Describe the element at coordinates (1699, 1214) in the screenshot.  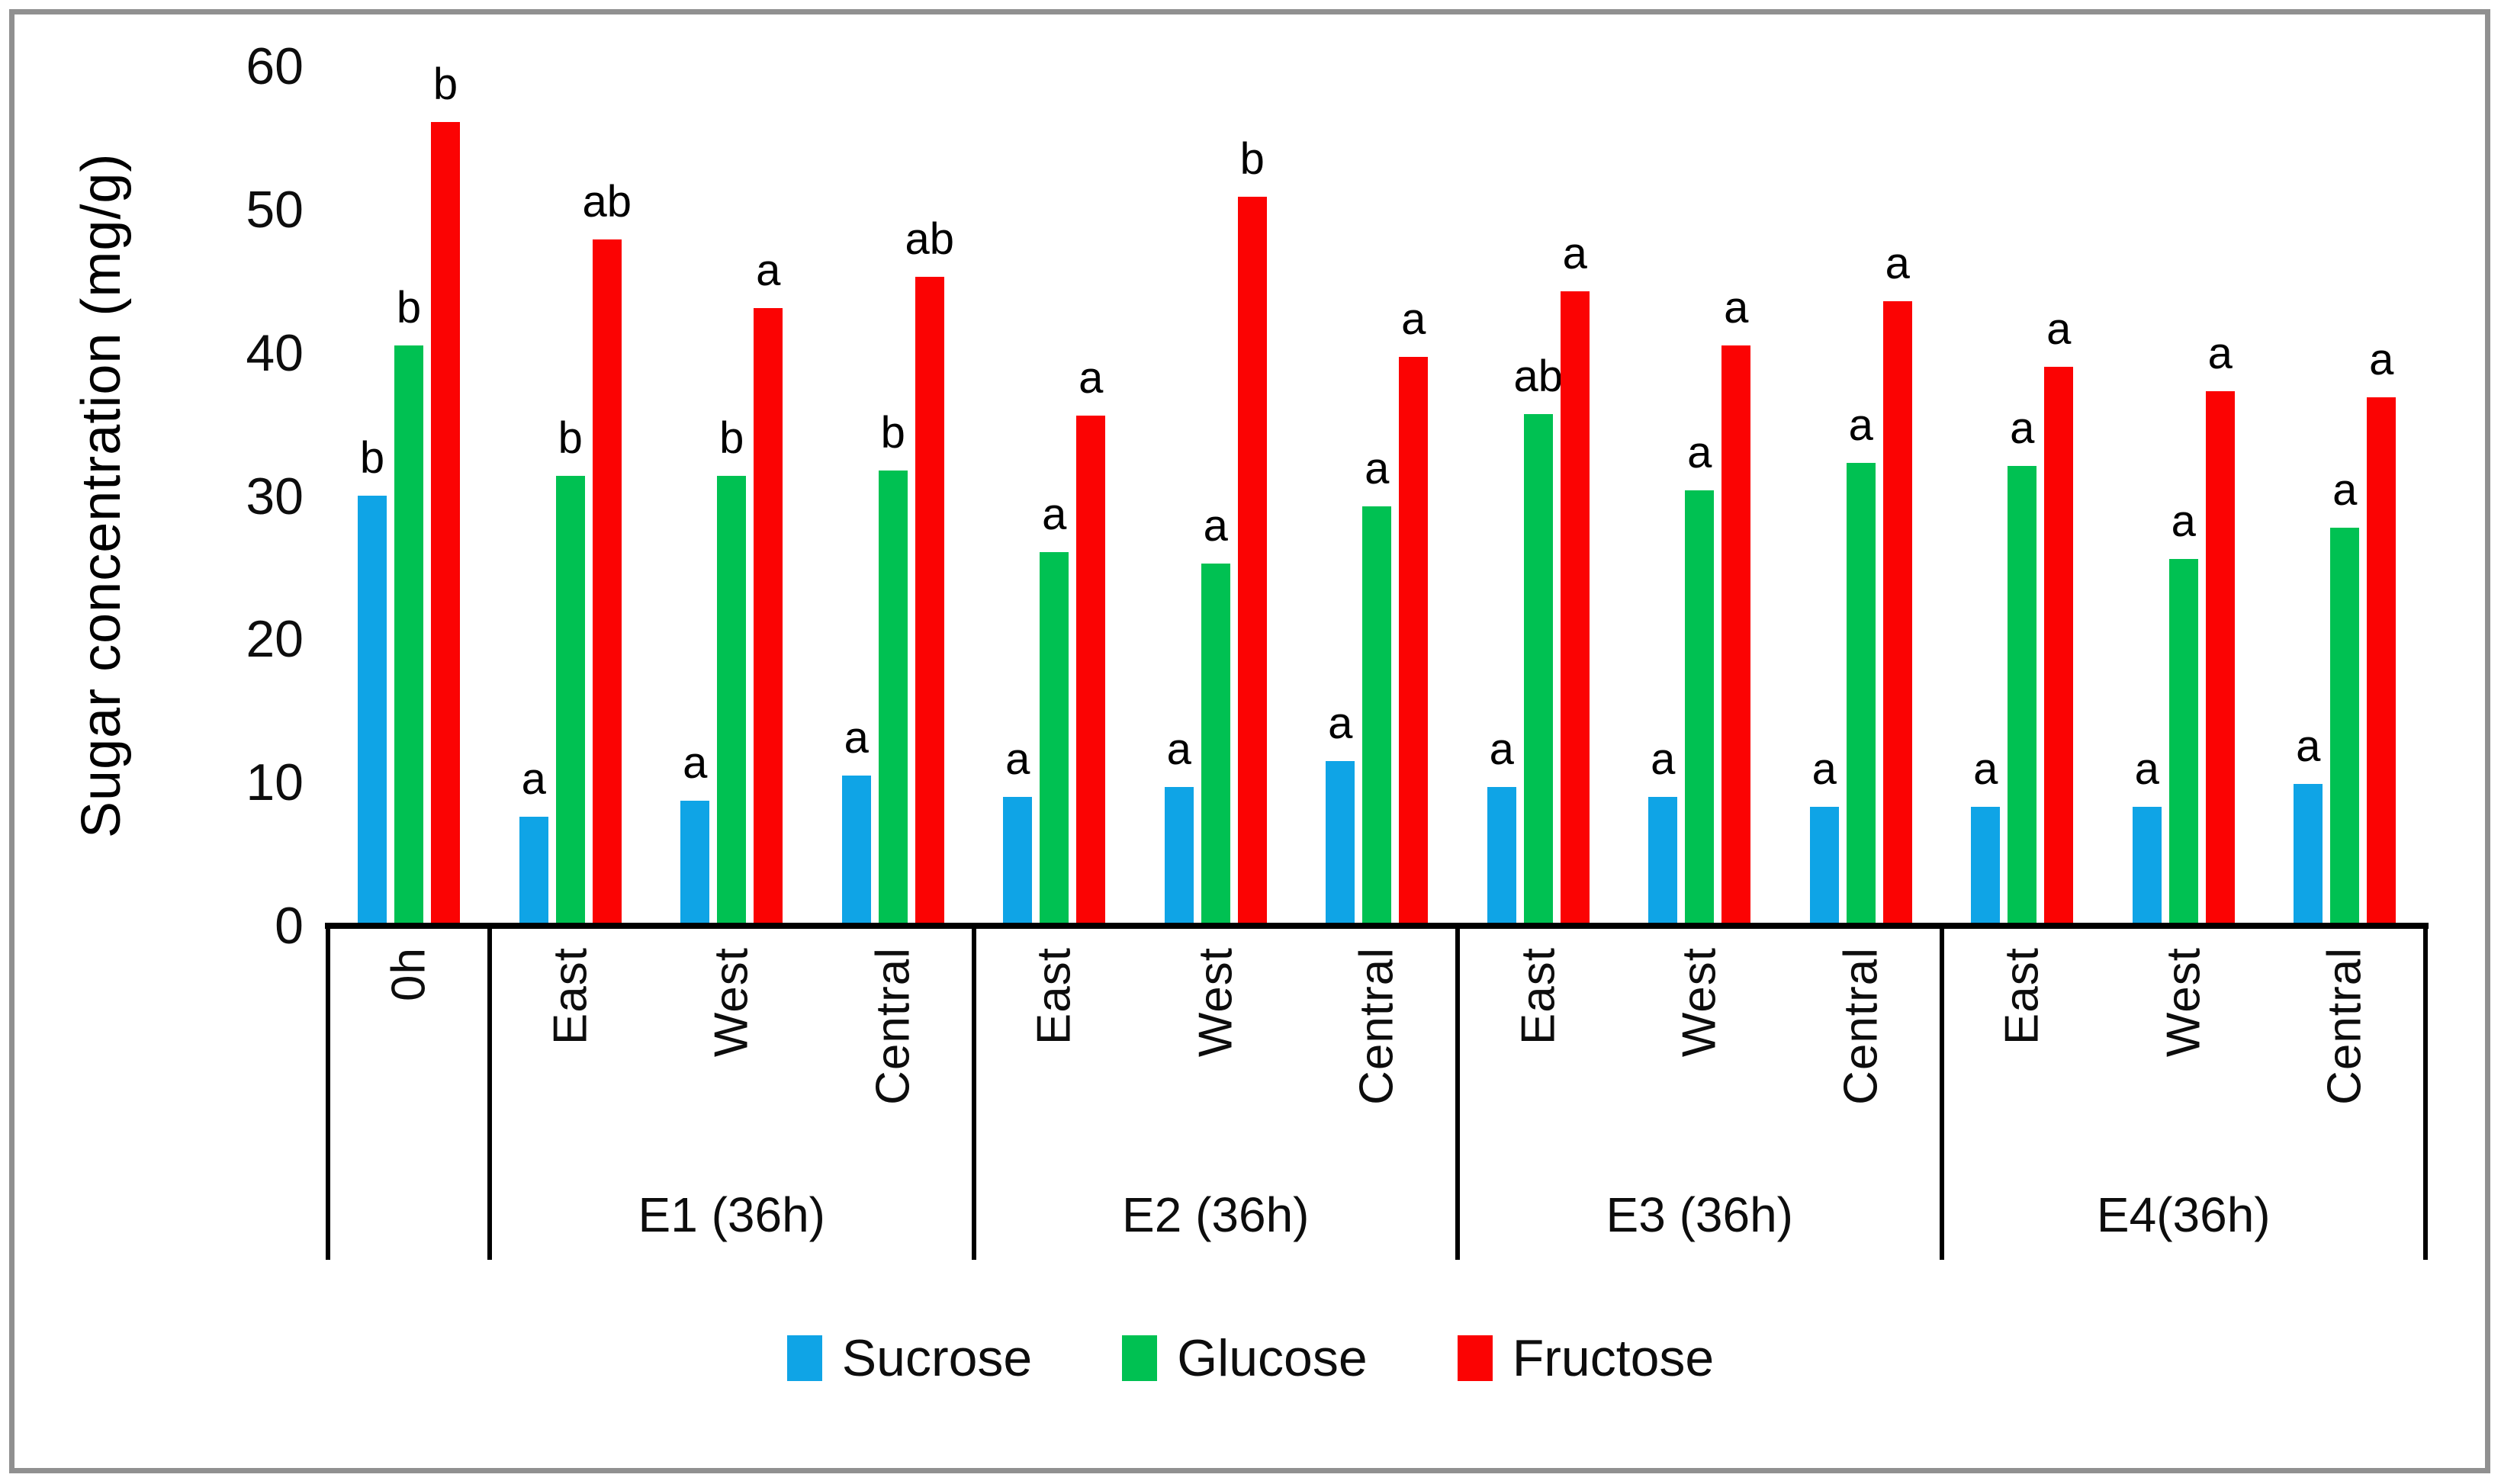
I see `section-title: E3 (36h)` at that location.